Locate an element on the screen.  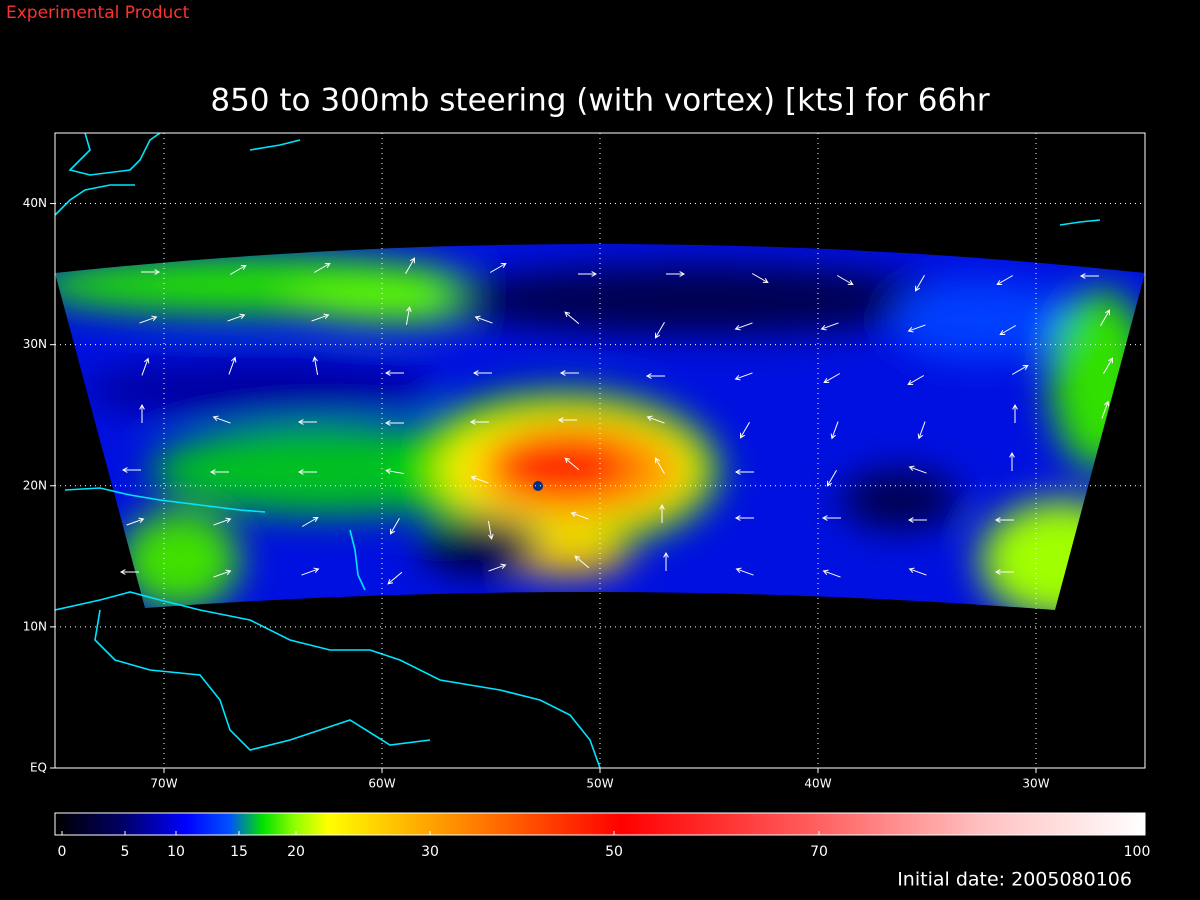
colorbar-tick-label: 20 is located at coordinates (296, 852).